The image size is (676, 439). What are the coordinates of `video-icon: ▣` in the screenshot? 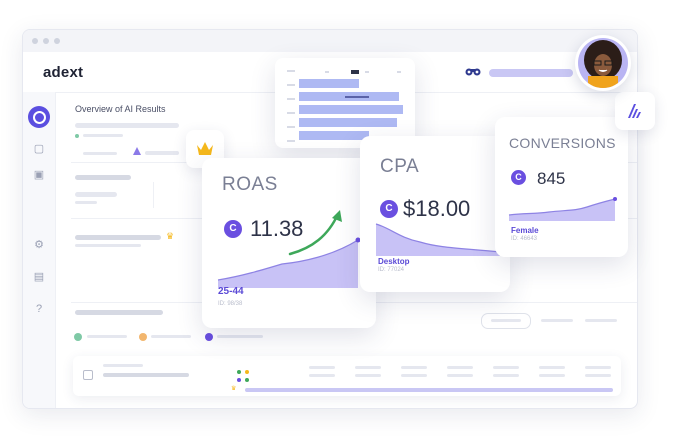 It's located at (39, 175).